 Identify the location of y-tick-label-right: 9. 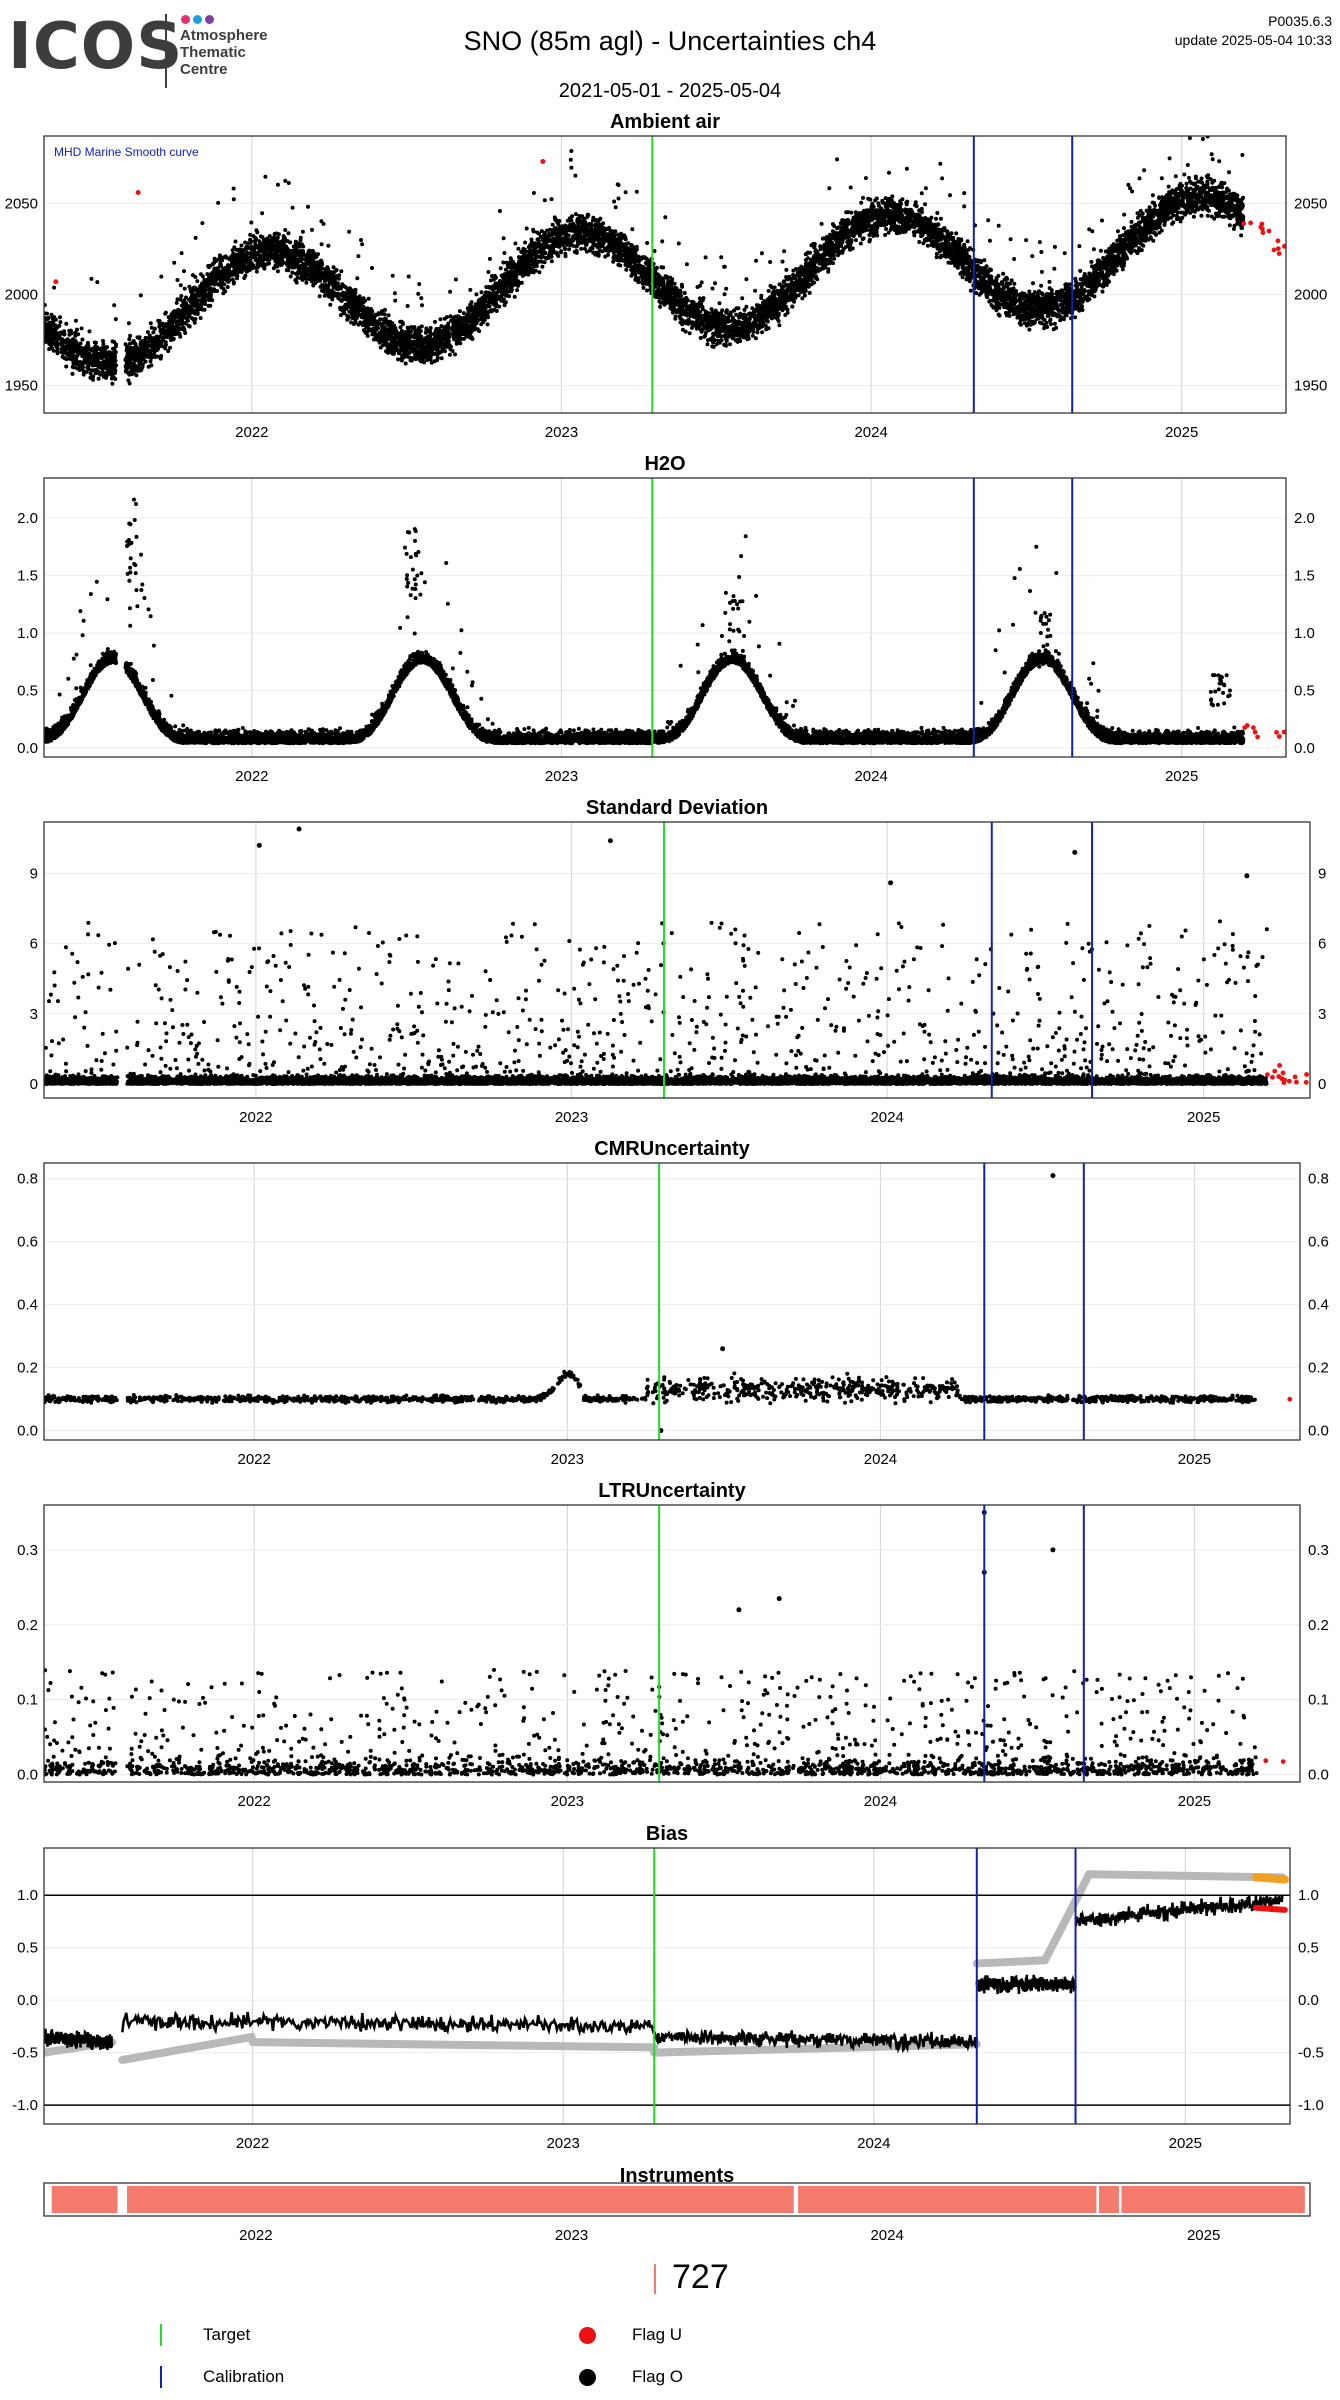
(1322, 873).